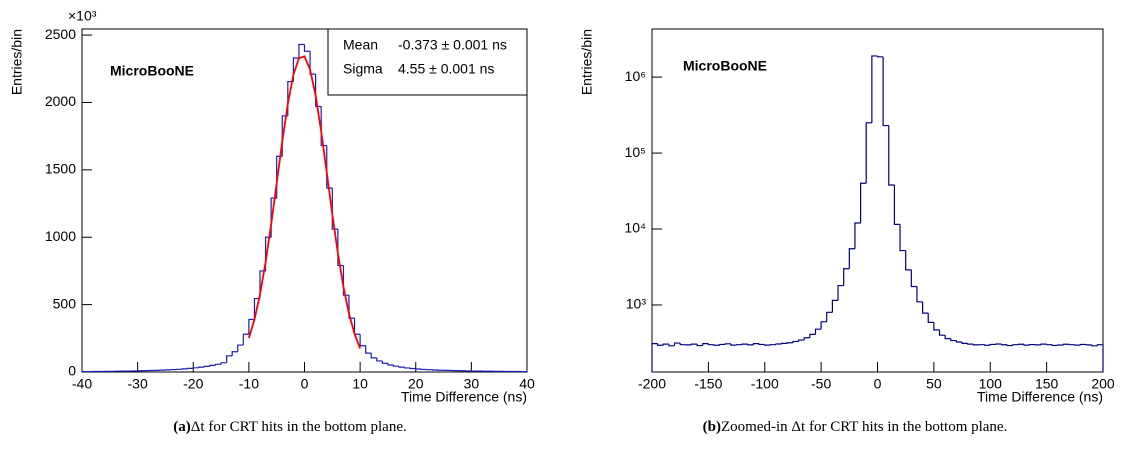 The width and height of the screenshot is (1121, 452). I want to click on y-tick-label: 1500, so click(60, 169).